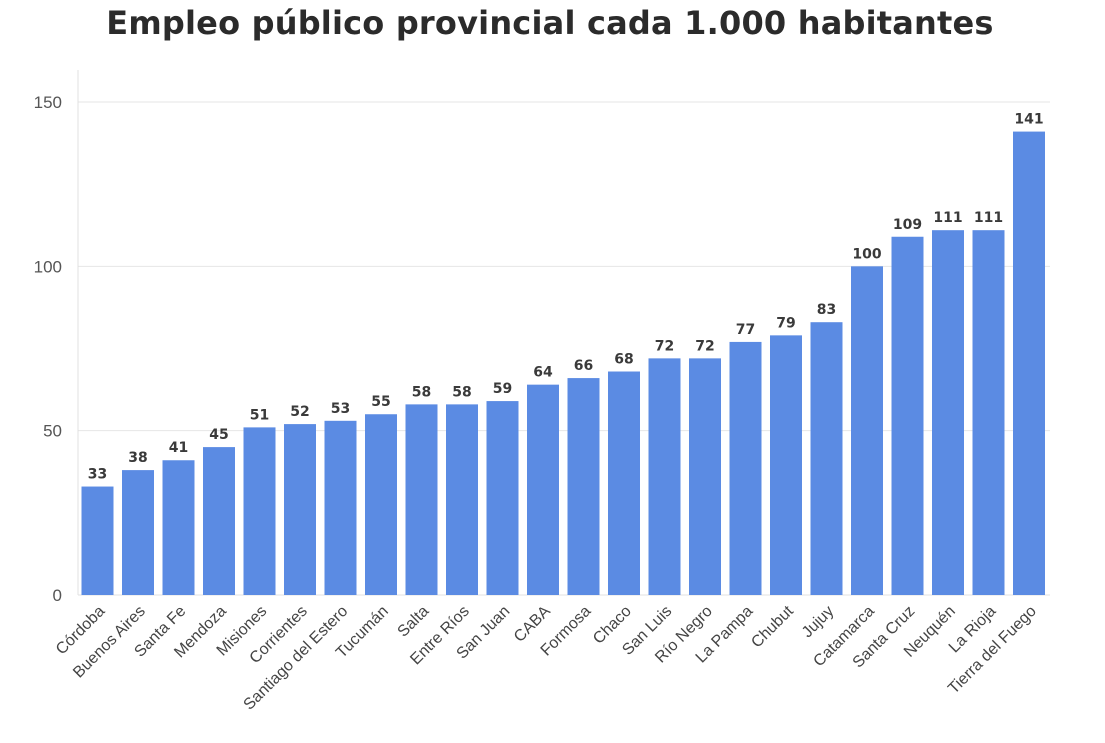  Describe the element at coordinates (623, 360) in the screenshot. I see `bar-value-label: 68` at that location.